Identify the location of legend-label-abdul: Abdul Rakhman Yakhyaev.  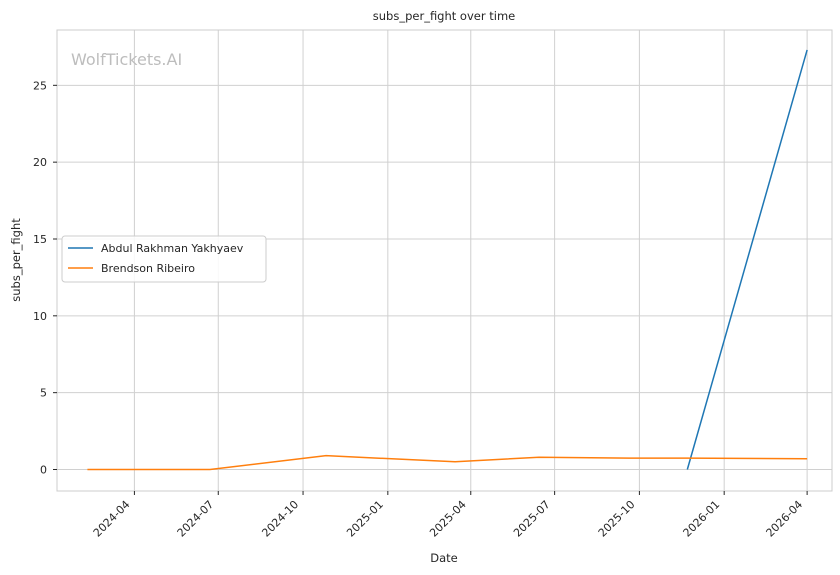
(172, 248).